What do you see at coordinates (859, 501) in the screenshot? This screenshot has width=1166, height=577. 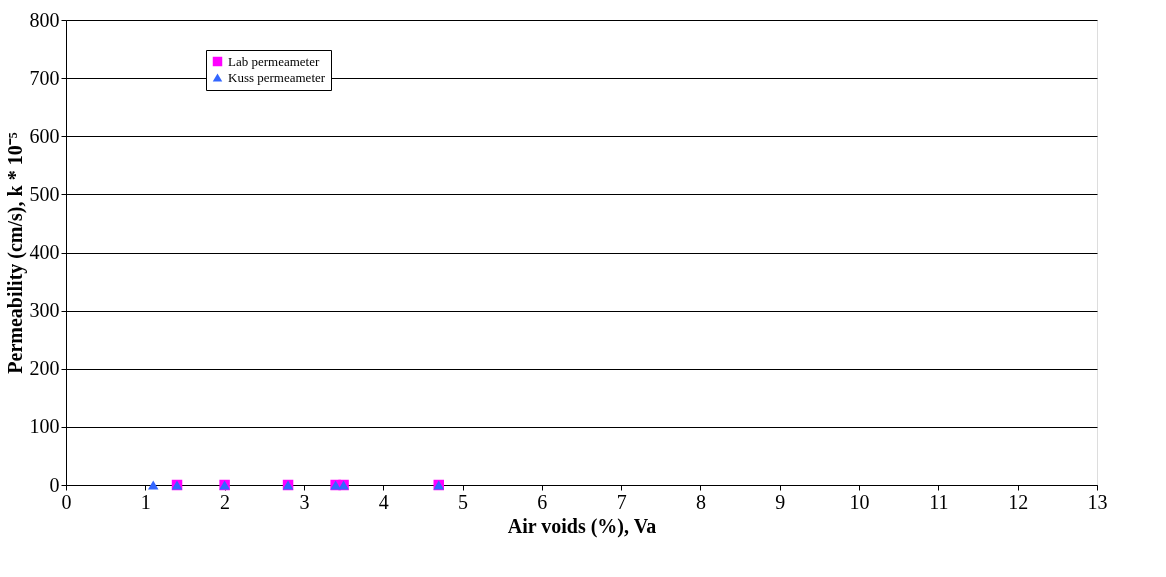 I see `x-tick-label: 10` at bounding box center [859, 501].